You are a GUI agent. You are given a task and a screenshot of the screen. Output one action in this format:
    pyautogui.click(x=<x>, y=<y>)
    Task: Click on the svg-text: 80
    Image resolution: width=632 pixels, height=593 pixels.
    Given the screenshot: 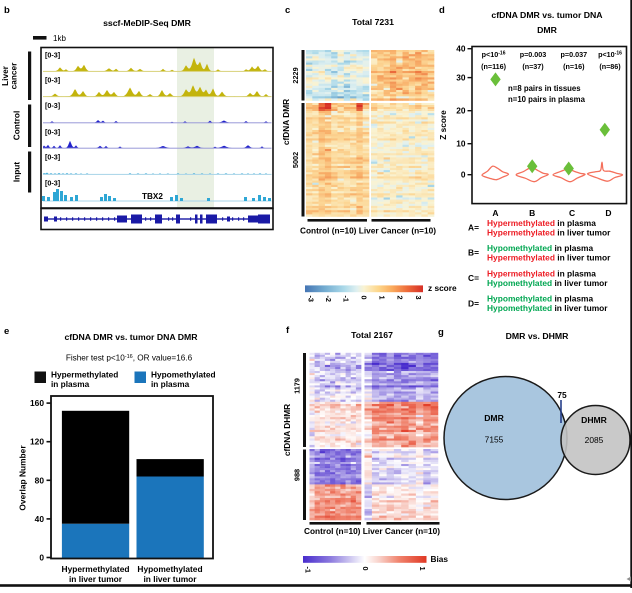 What is the action you would take?
    pyautogui.click(x=40, y=480)
    